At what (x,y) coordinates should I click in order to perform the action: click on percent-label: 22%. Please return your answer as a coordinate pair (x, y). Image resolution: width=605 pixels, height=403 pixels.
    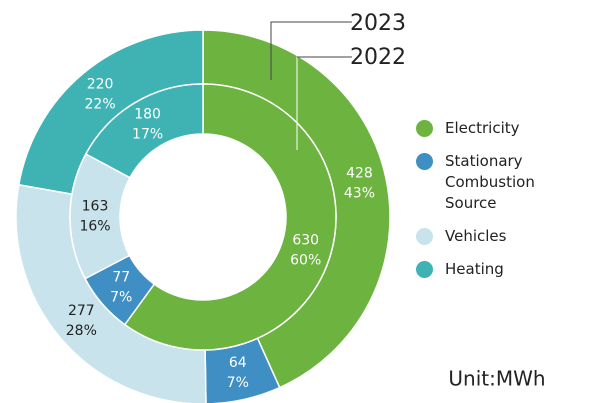
    Looking at the image, I should click on (100, 105).